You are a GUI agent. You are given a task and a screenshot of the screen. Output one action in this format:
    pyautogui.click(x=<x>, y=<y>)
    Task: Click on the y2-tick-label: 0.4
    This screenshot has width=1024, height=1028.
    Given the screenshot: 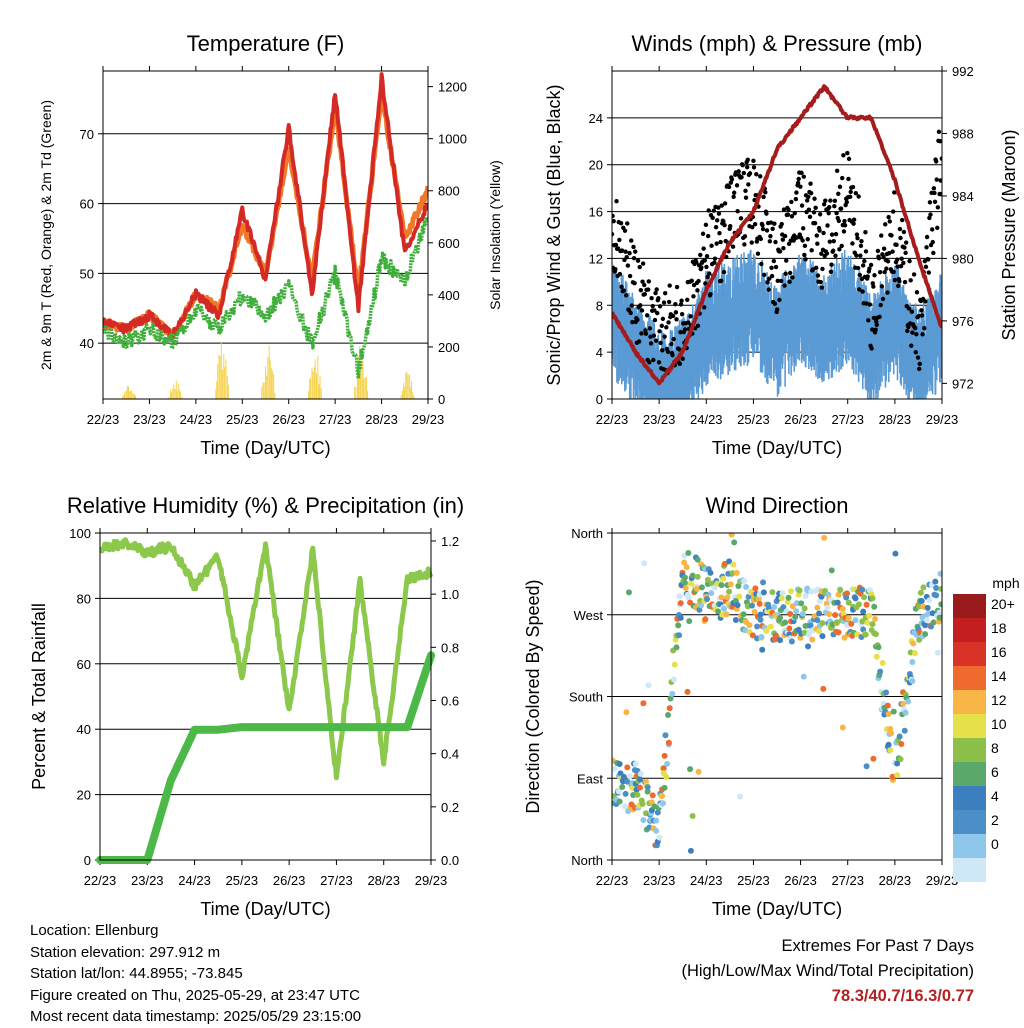 What is the action you would take?
    pyautogui.click(x=450, y=754)
    